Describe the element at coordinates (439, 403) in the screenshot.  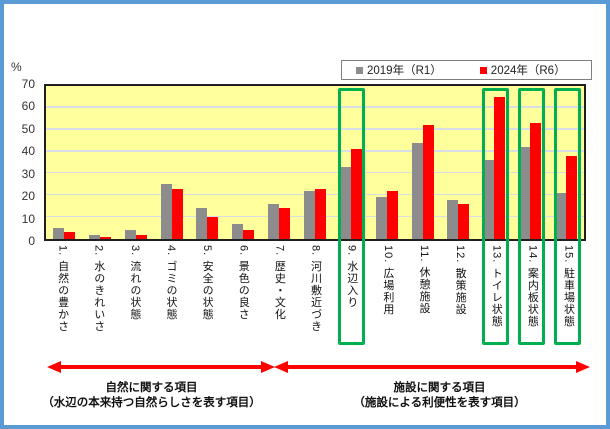
I see `right-group-subtitle: （施設による利便性を表す項目）` at that location.